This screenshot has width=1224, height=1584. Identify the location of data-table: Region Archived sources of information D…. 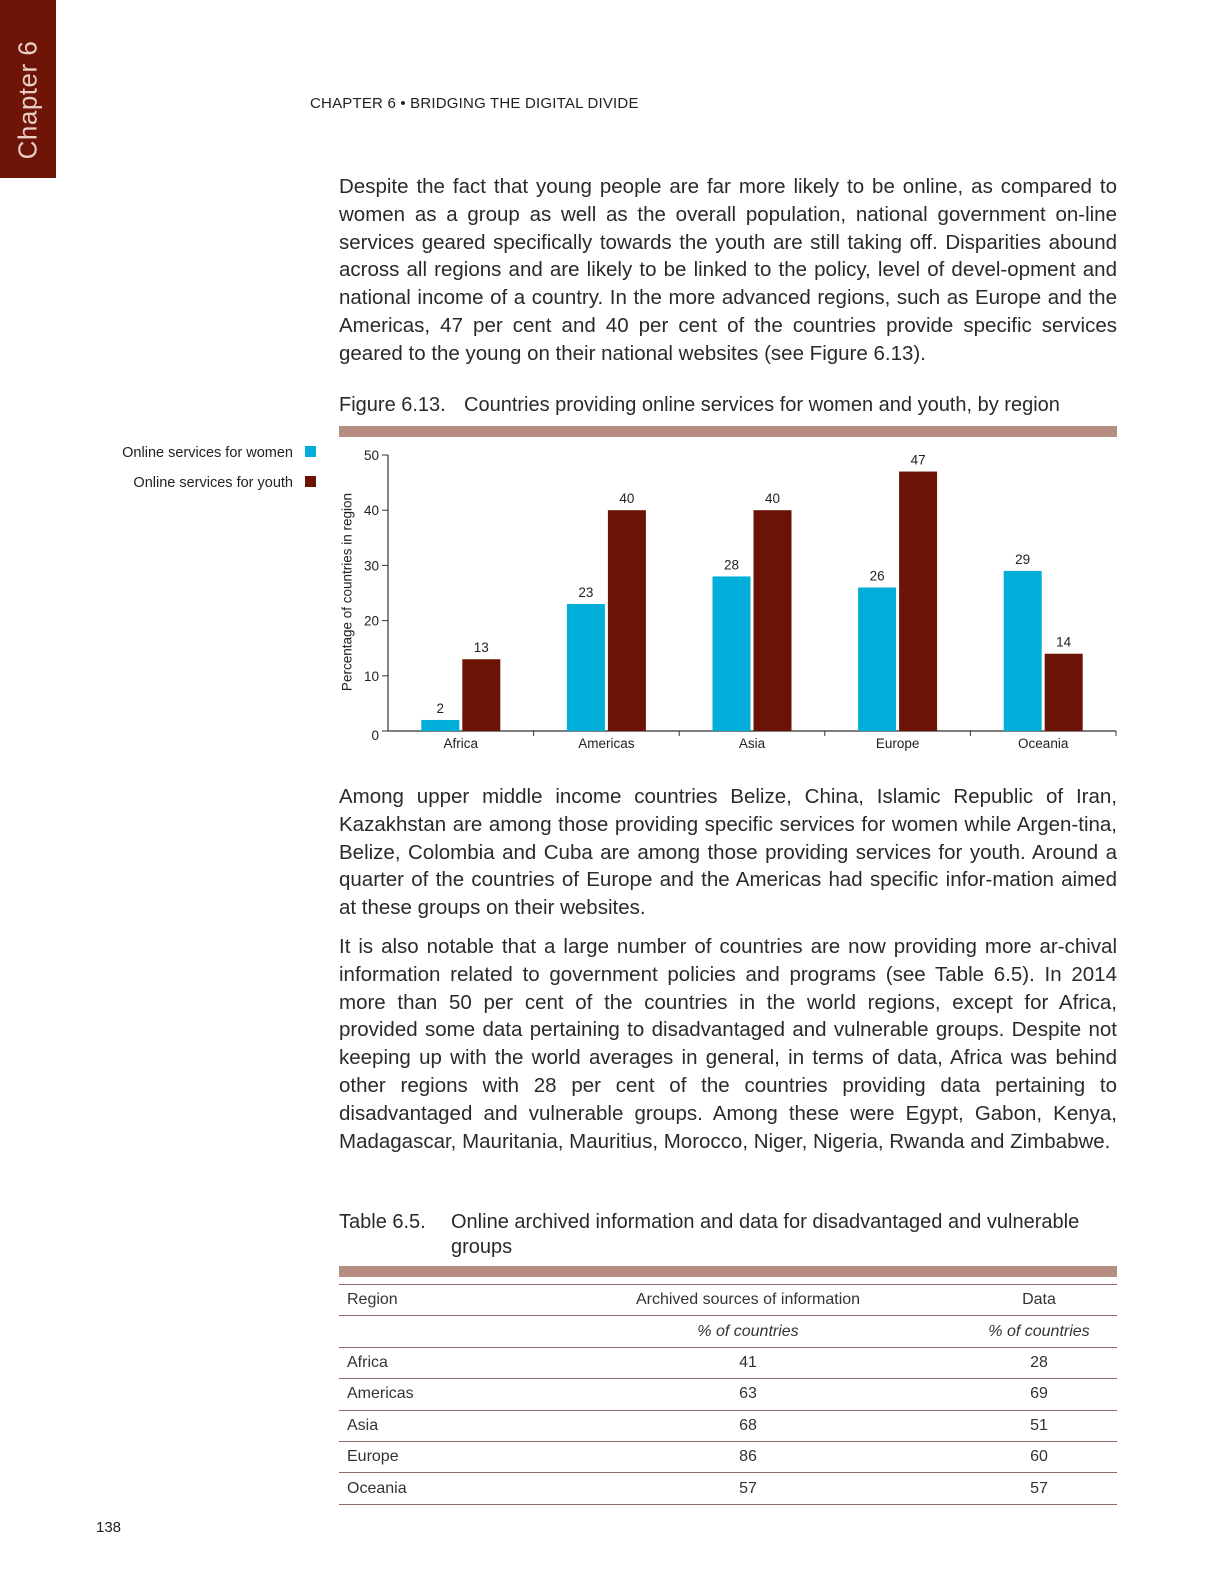
(728, 1394).